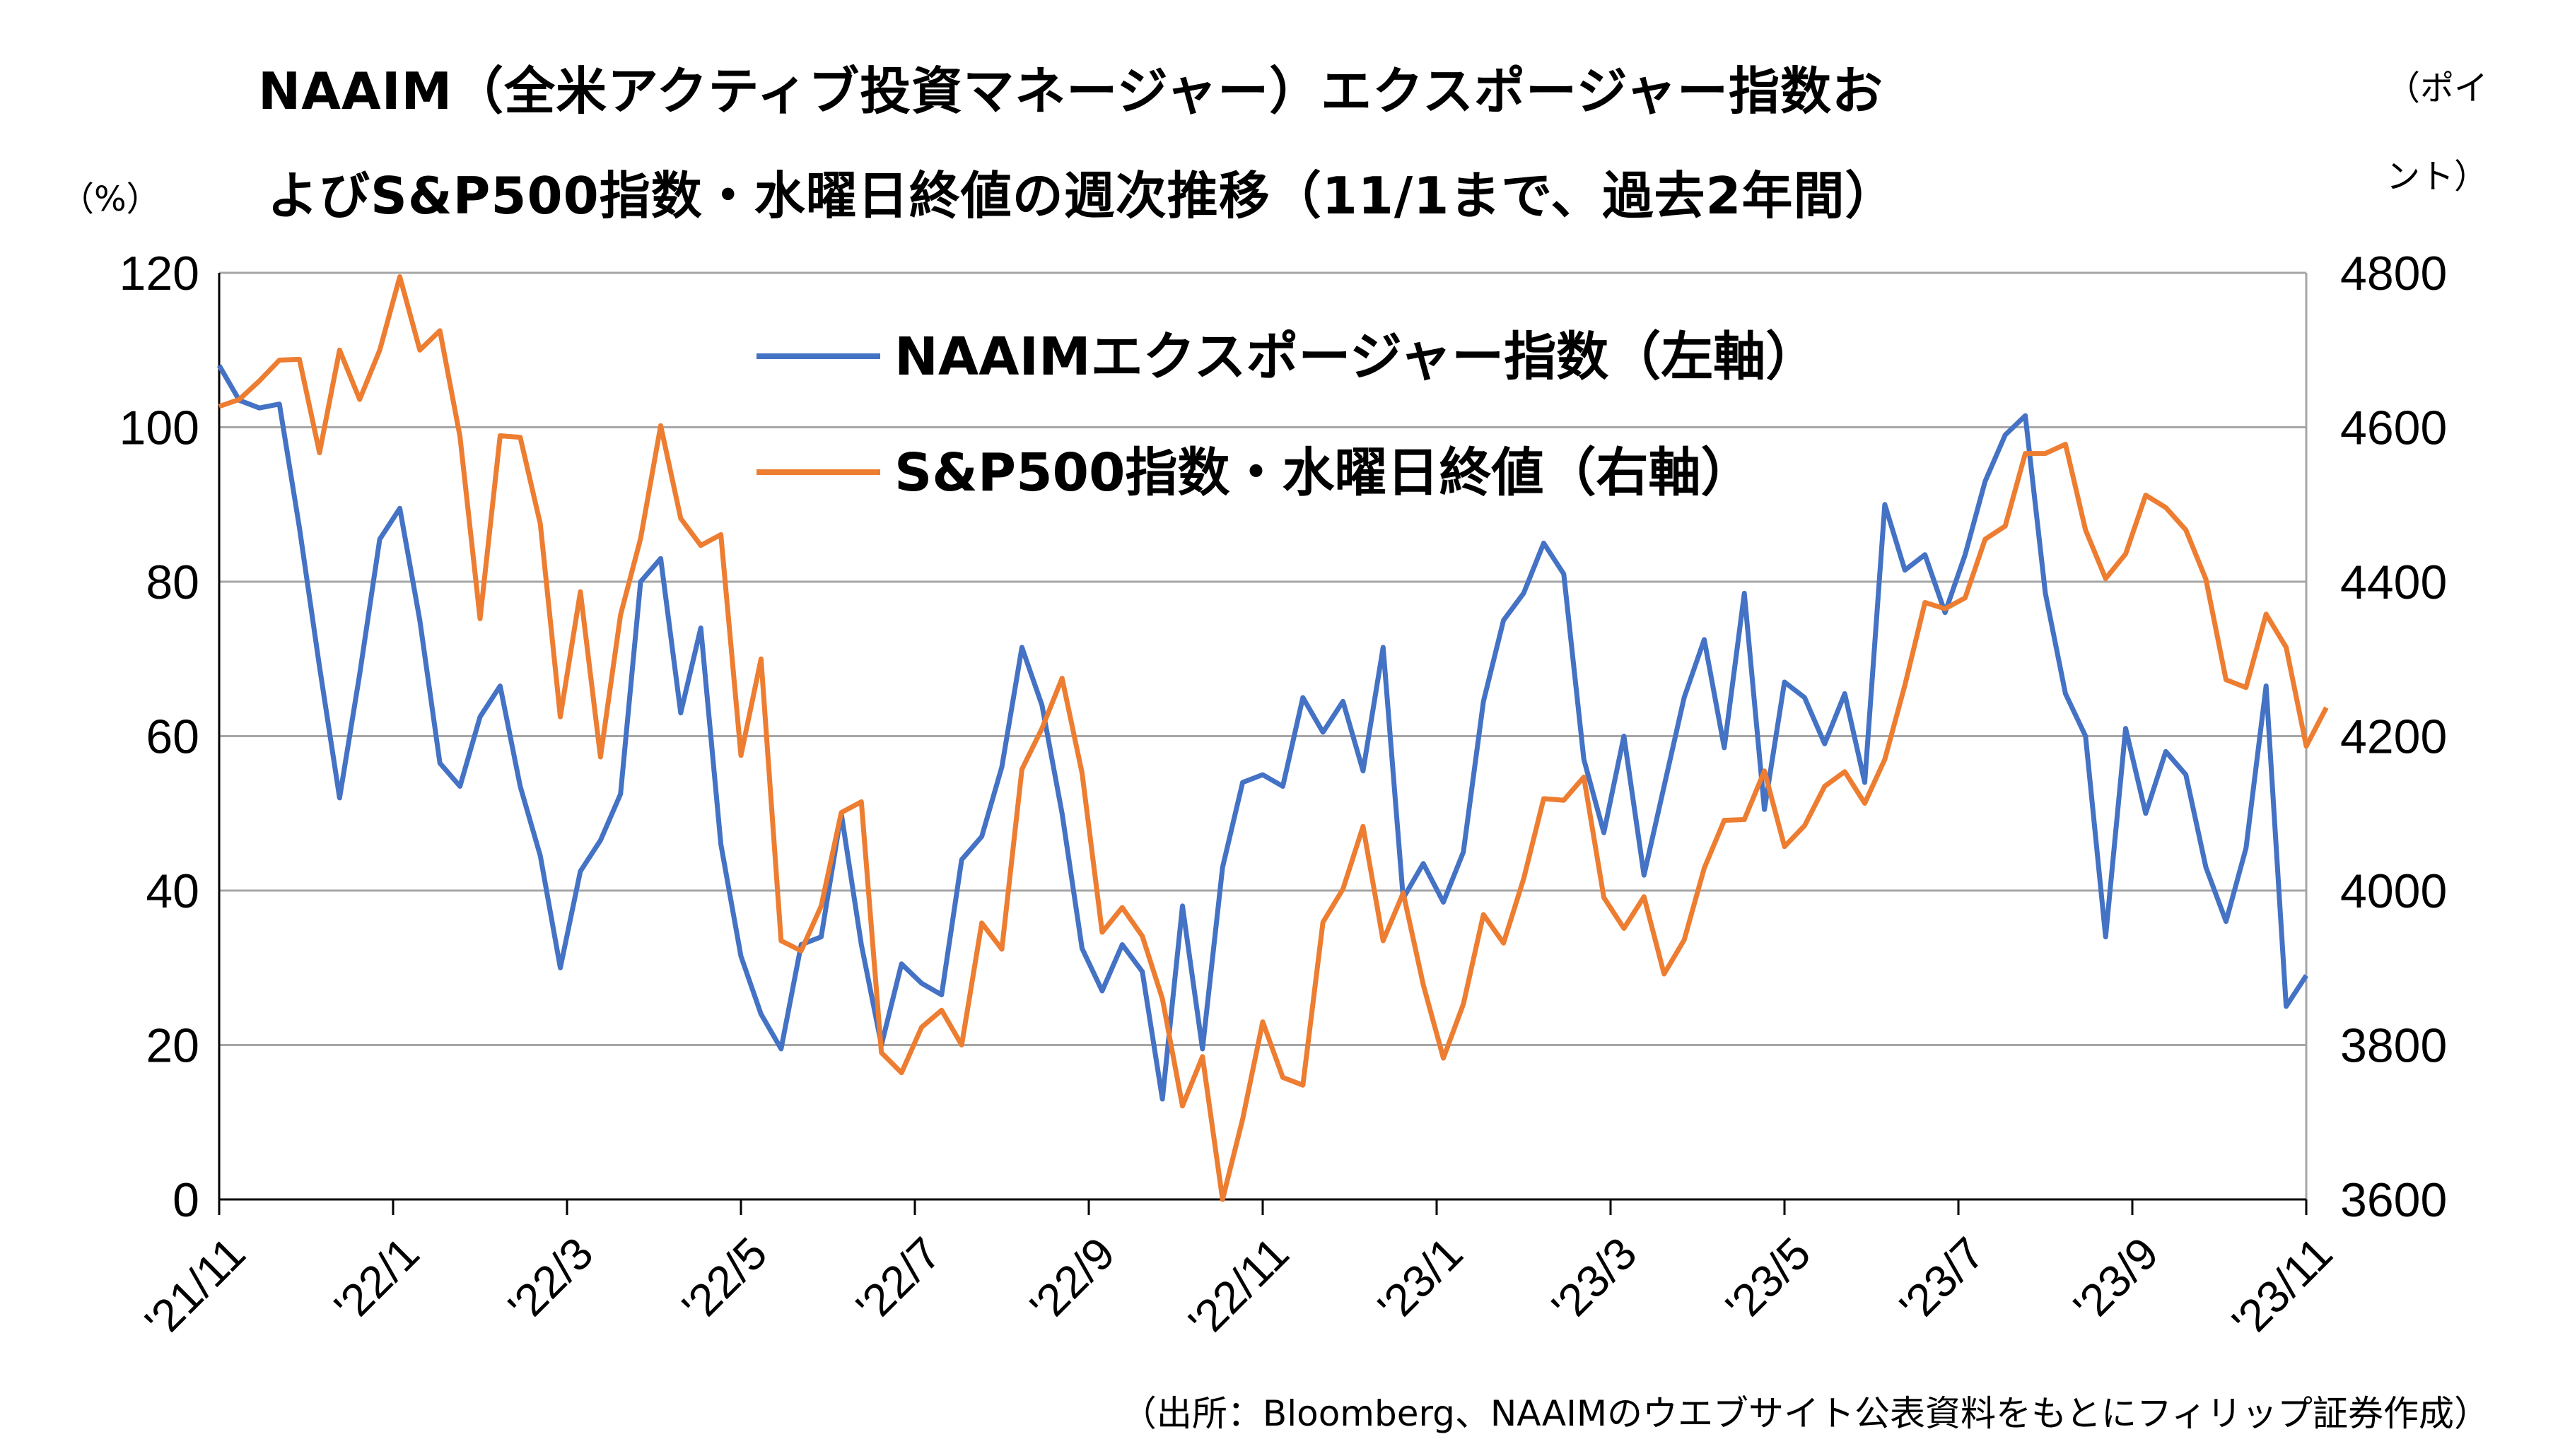 Image resolution: width=2553 pixels, height=1456 pixels. I want to click on x-tick-label: '22/11, so click(1238, 1288).